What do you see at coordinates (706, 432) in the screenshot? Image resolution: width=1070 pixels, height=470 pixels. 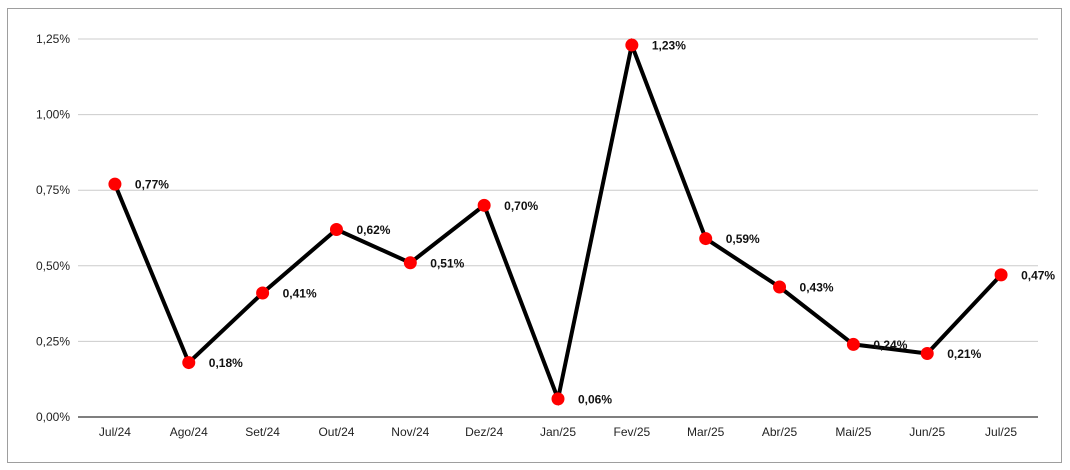 I see `x-tick-label: Mar/25` at bounding box center [706, 432].